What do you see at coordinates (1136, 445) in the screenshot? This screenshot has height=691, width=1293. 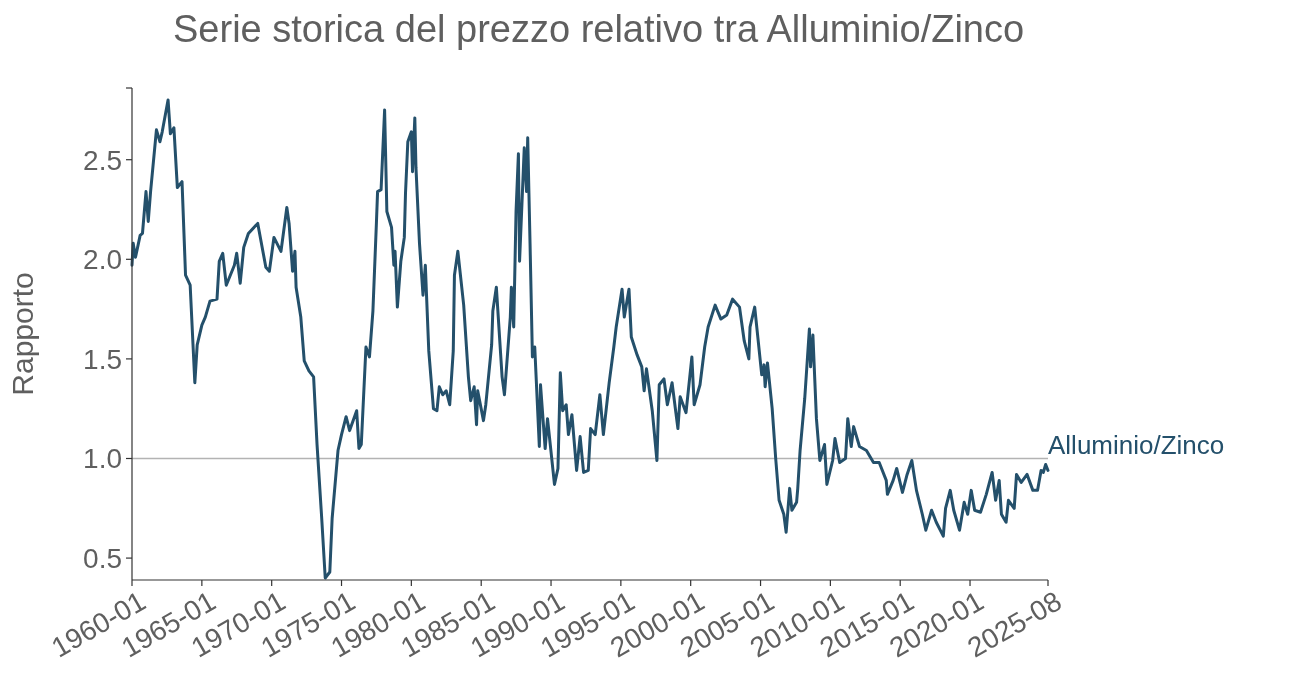 I see `series-label: Alluminio/Zinco` at bounding box center [1136, 445].